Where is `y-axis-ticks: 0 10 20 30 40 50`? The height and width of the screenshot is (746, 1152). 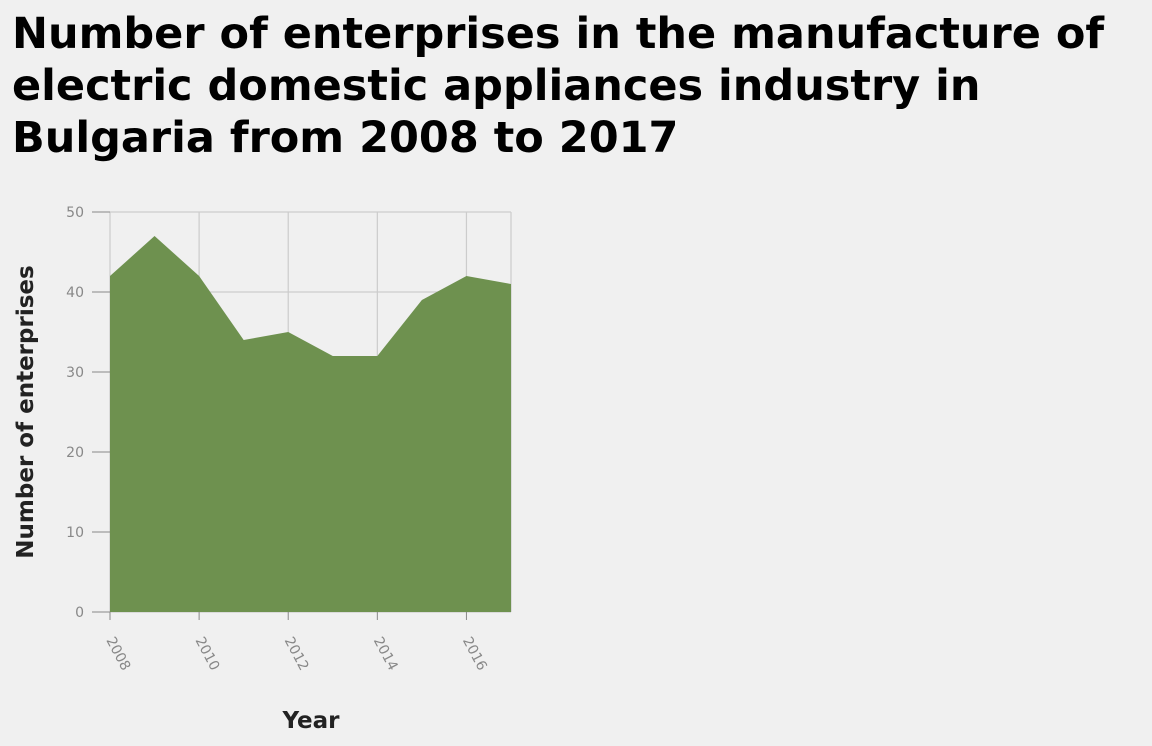 y-axis-ticks: 0 10 20 30 40 50 is located at coordinates (88, 413).